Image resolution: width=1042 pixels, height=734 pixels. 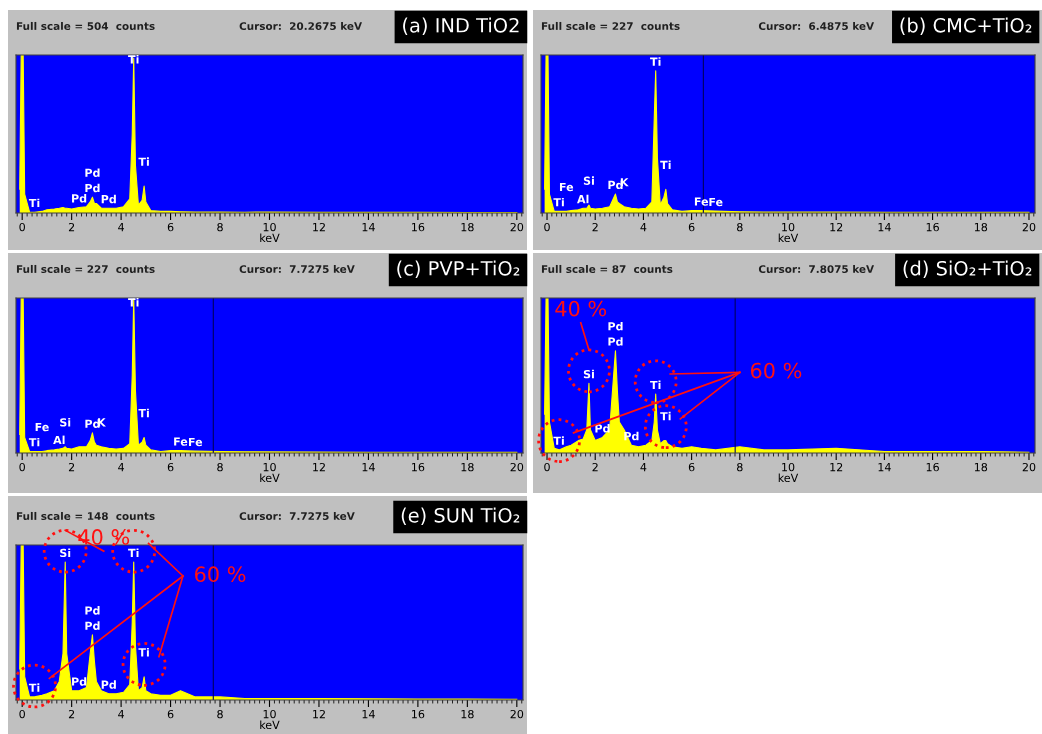 What do you see at coordinates (967, 269) in the screenshot?
I see `chart-title: (d) SiO₂+TiO₂` at bounding box center [967, 269].